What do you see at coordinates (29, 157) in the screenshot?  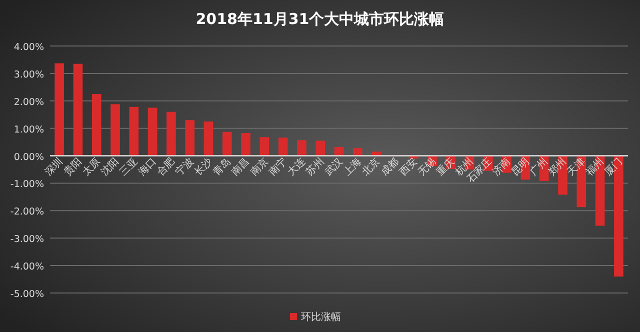 I see `y-tick-label: 0.00%` at bounding box center [29, 157].